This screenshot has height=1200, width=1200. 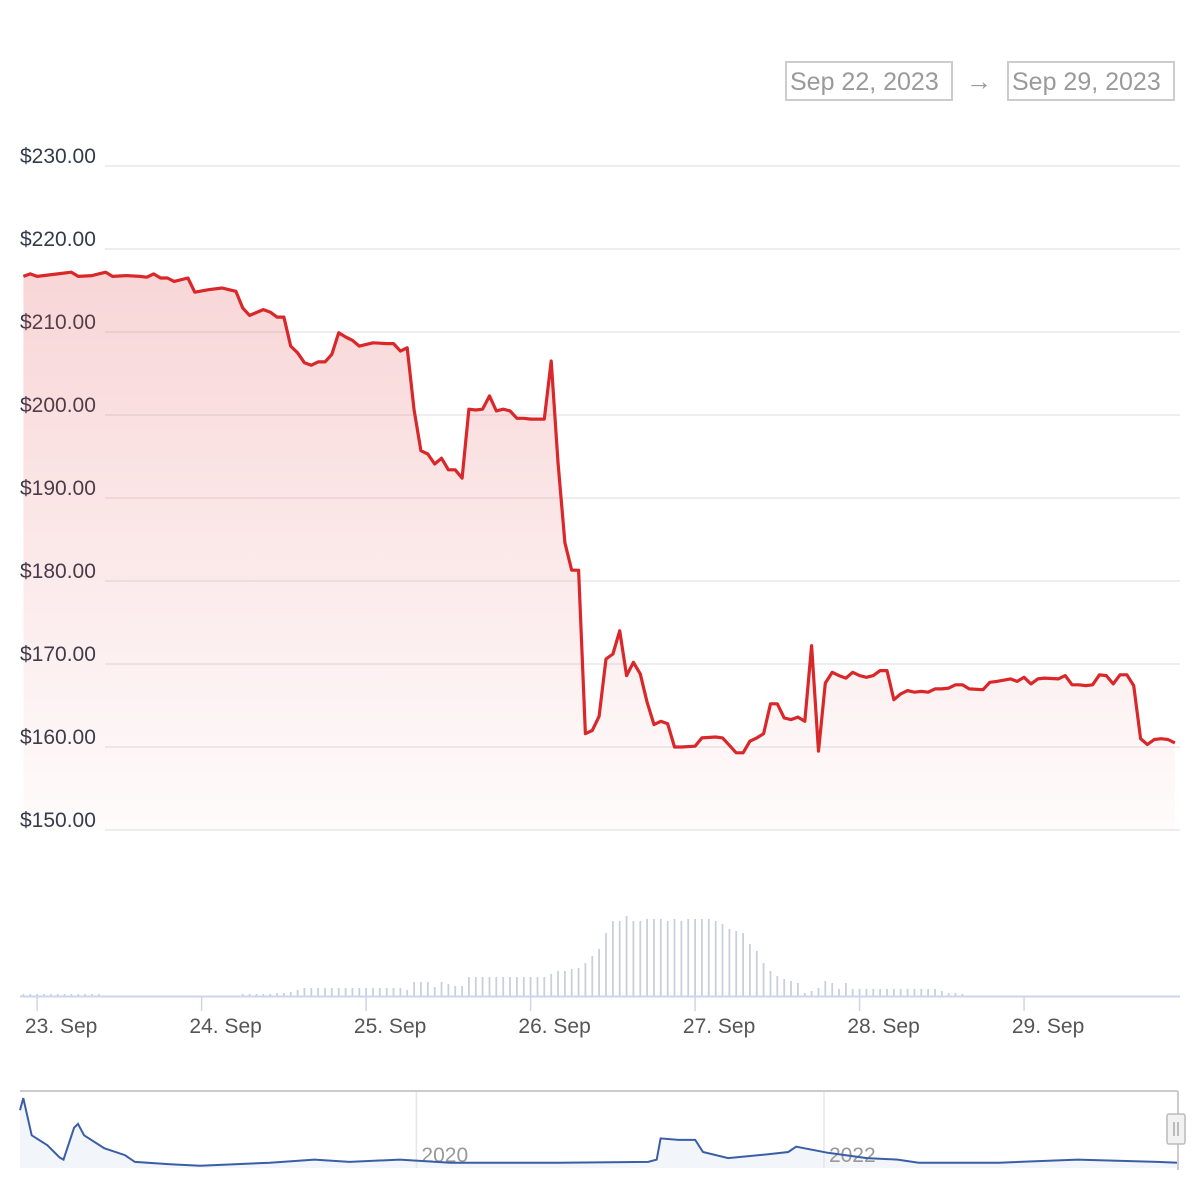 What do you see at coordinates (1091, 81) in the screenshot?
I see `date-to-input: Sep 29, 2023` at bounding box center [1091, 81].